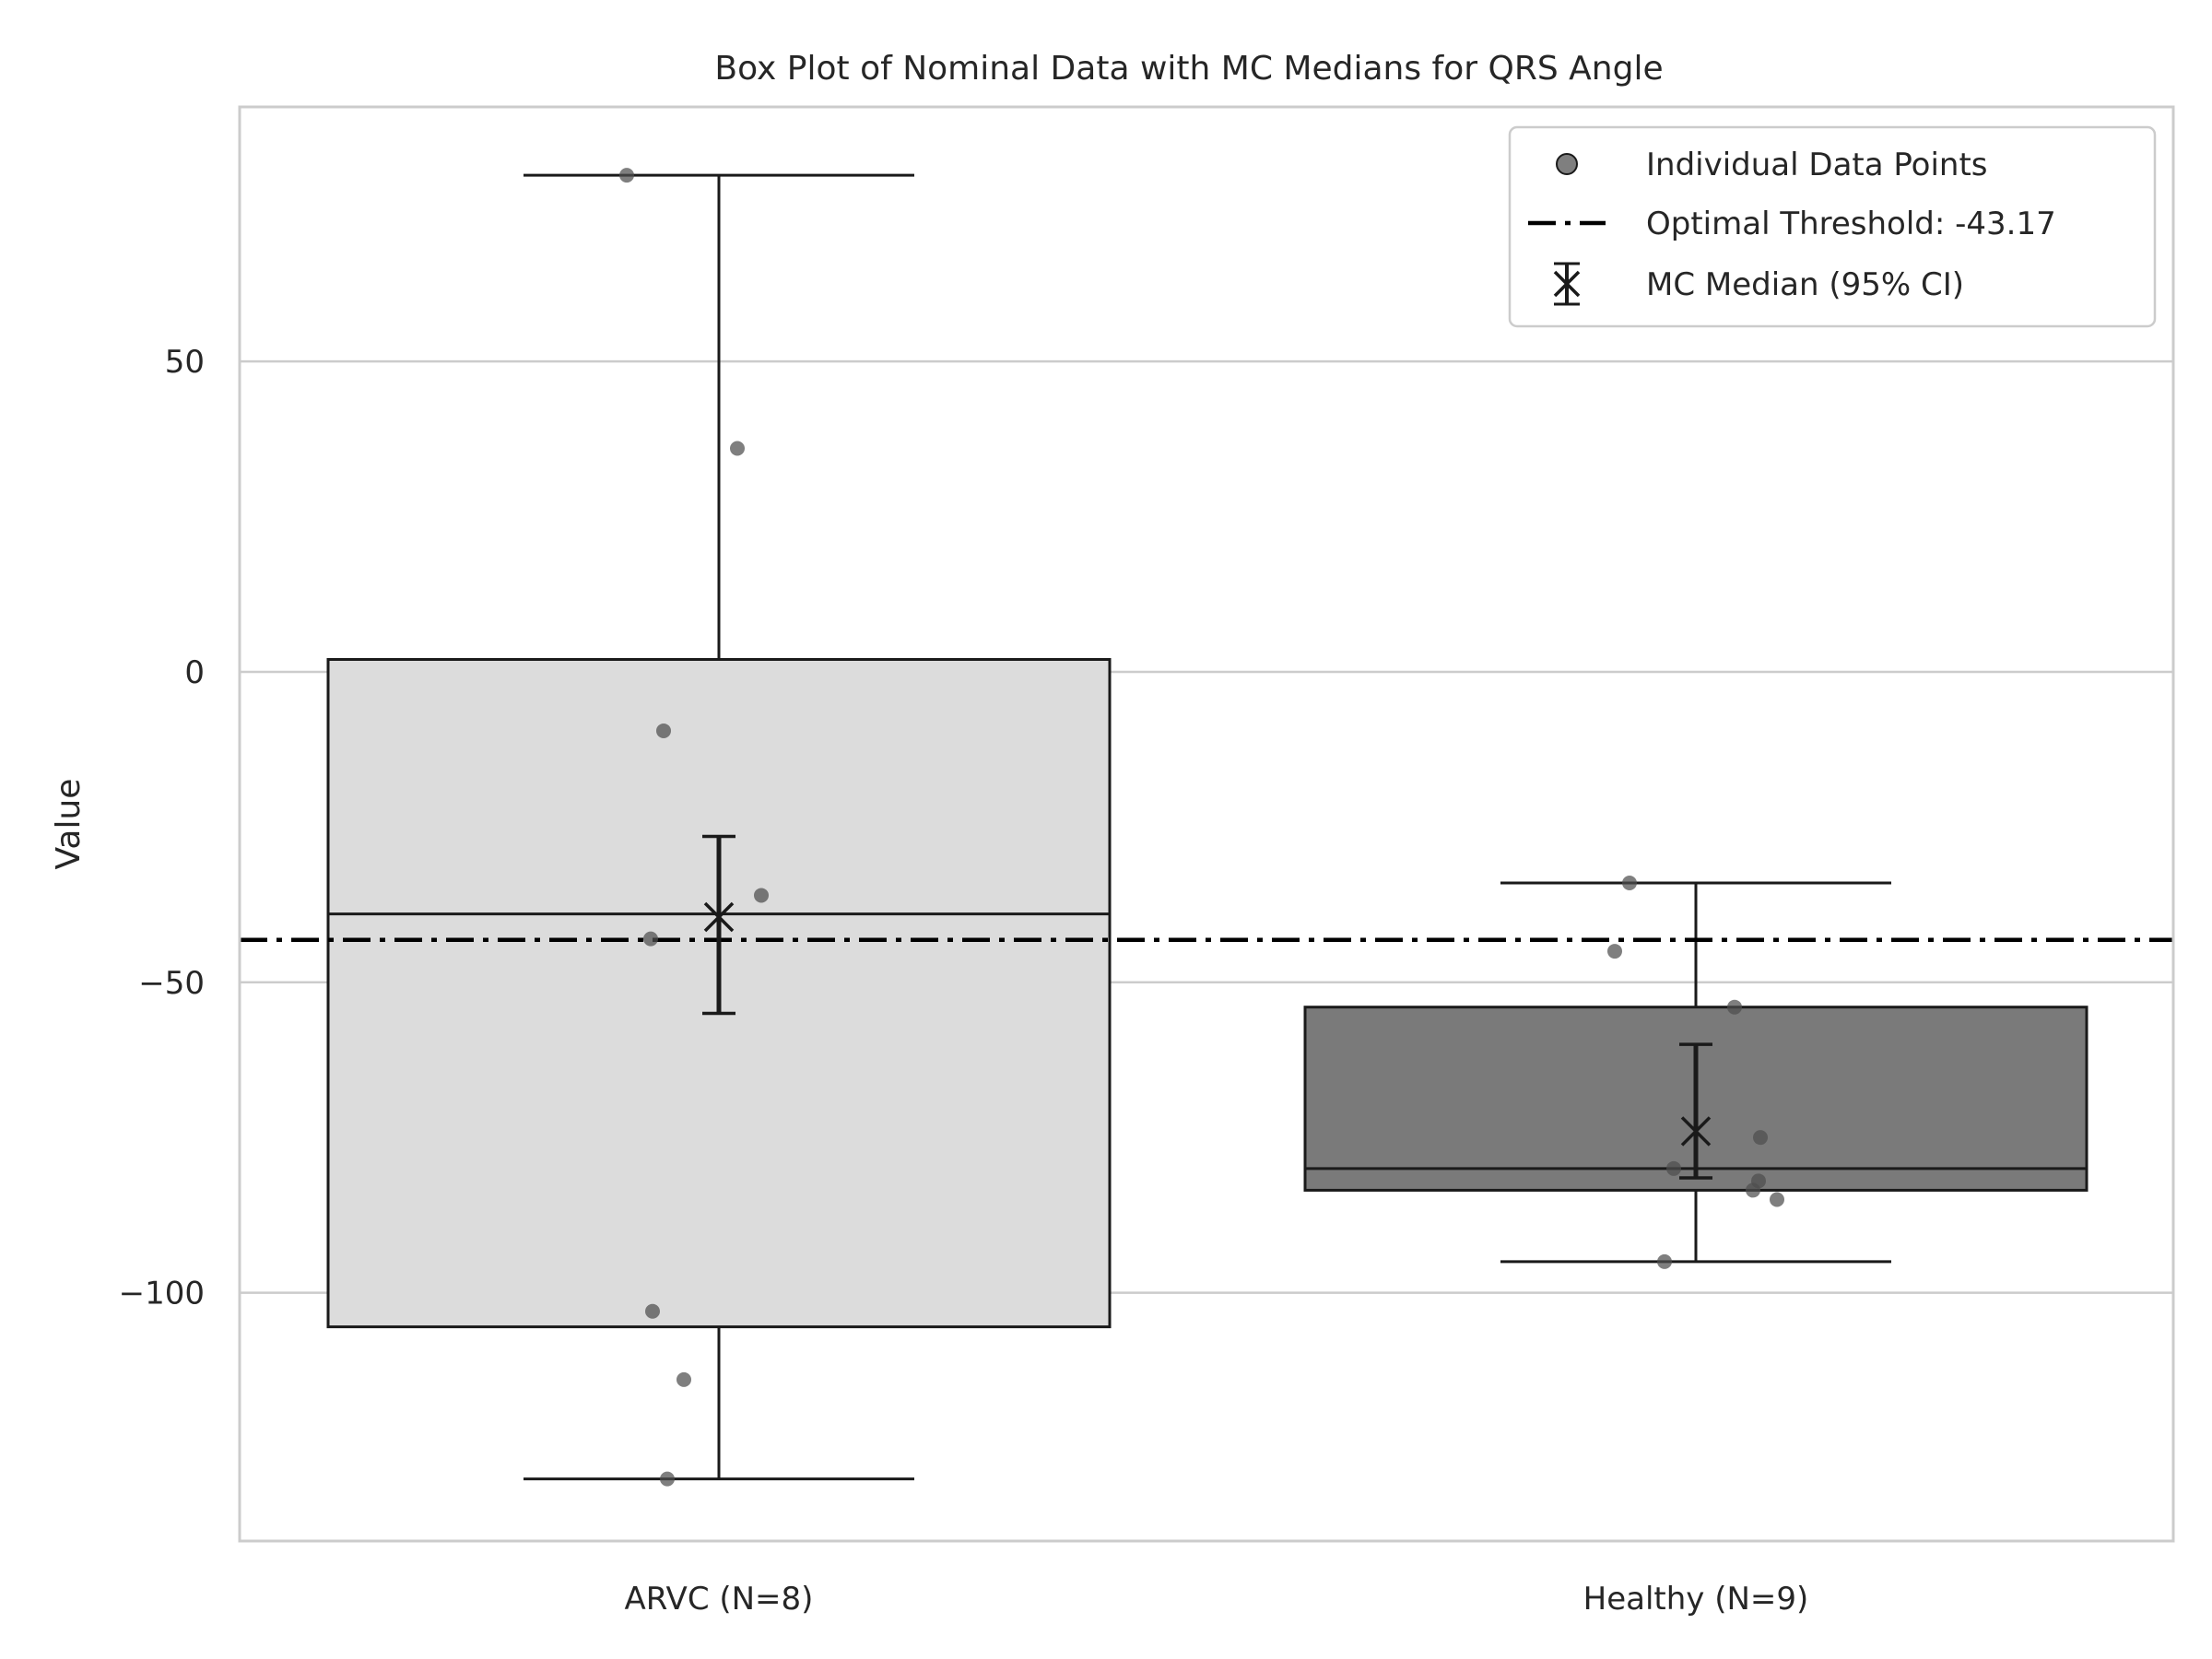  I want to click on mc-median-layer, so click(1207, 1007).